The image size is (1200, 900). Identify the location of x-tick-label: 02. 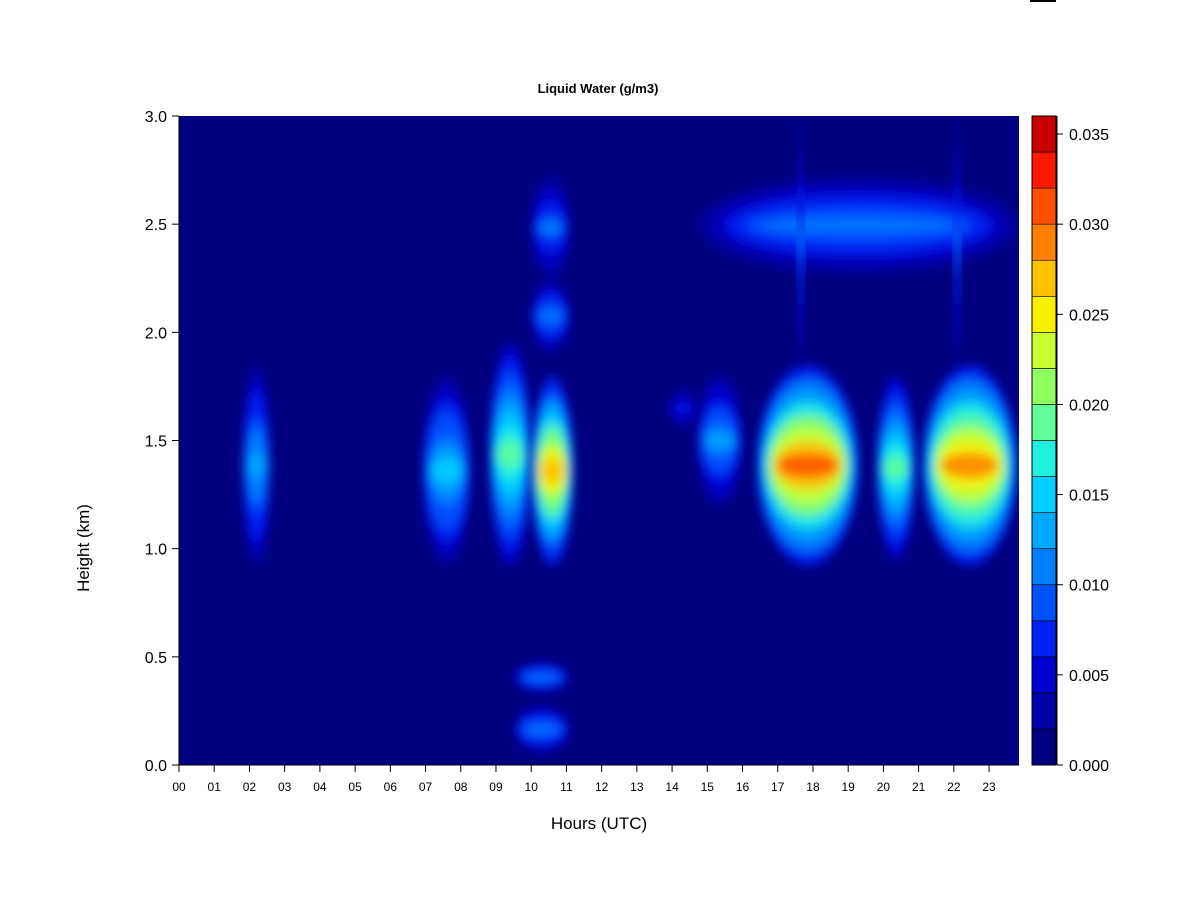
(250, 787).